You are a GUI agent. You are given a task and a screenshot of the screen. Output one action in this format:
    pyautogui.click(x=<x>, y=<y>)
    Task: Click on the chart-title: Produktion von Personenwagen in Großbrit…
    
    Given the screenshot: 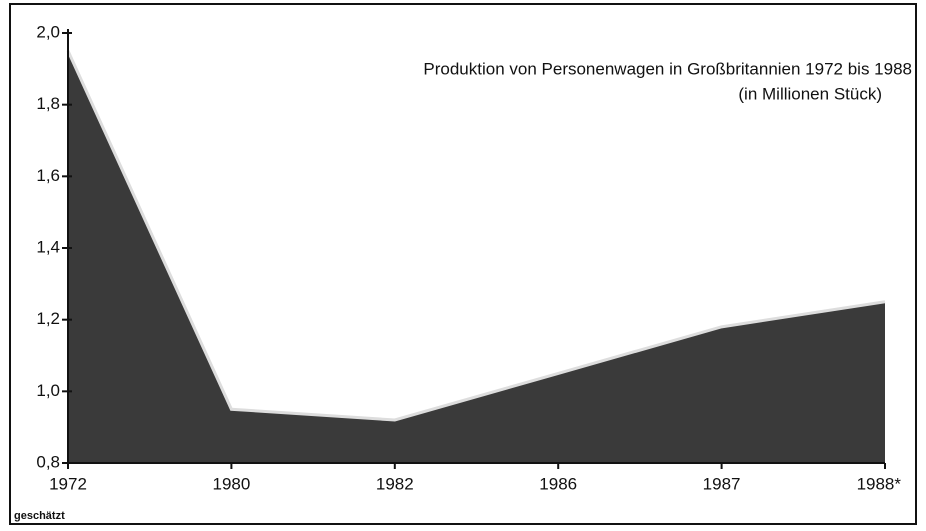 What is the action you would take?
    pyautogui.click(x=667, y=68)
    